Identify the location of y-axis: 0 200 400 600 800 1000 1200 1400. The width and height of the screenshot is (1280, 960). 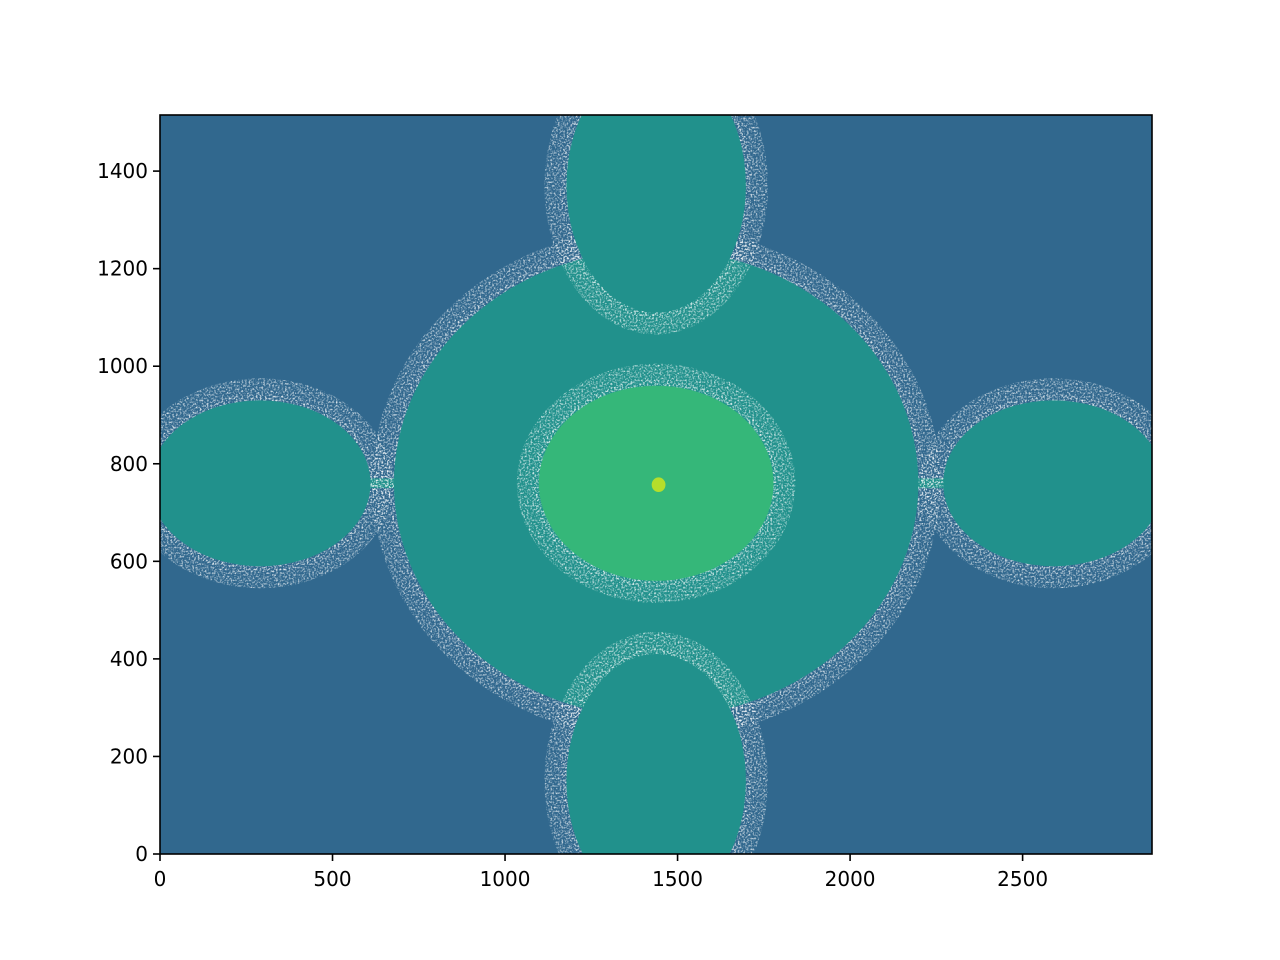
(128, 512).